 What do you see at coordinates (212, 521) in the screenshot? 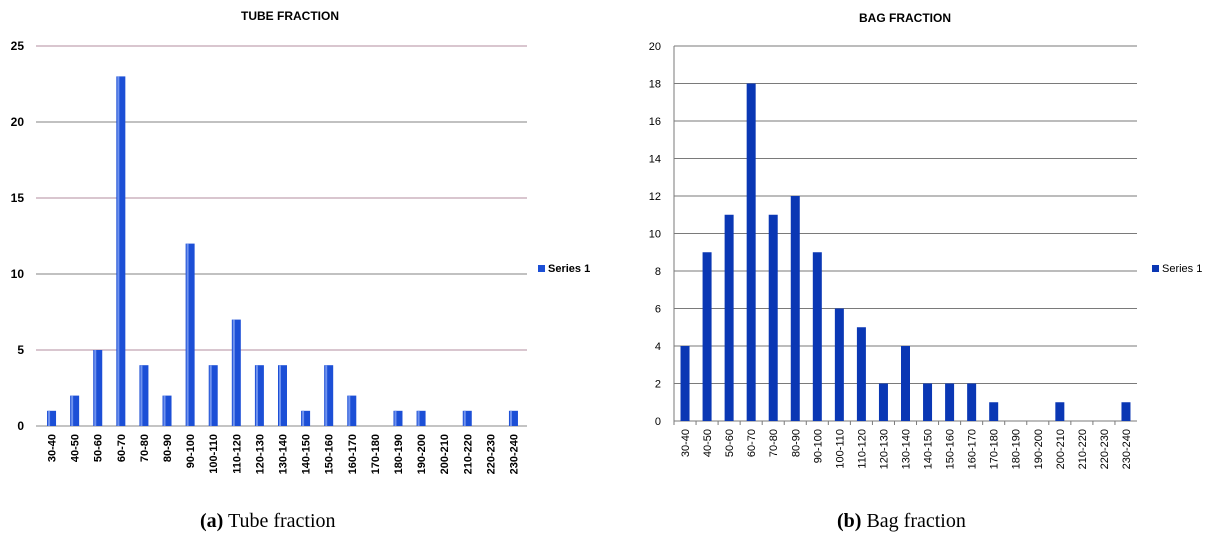
I see `tube-caption-label: (a)` at bounding box center [212, 521].